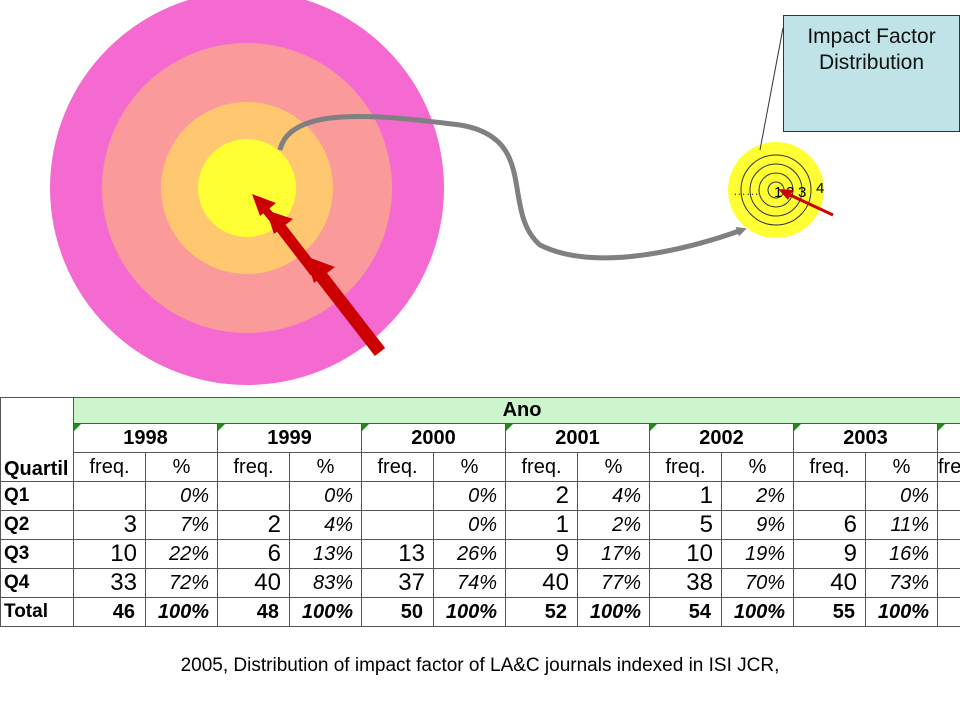 Image resolution: width=960 pixels, height=720 pixels. Describe the element at coordinates (820, 188) in the screenshot. I see `ring-label-4: 4` at that location.